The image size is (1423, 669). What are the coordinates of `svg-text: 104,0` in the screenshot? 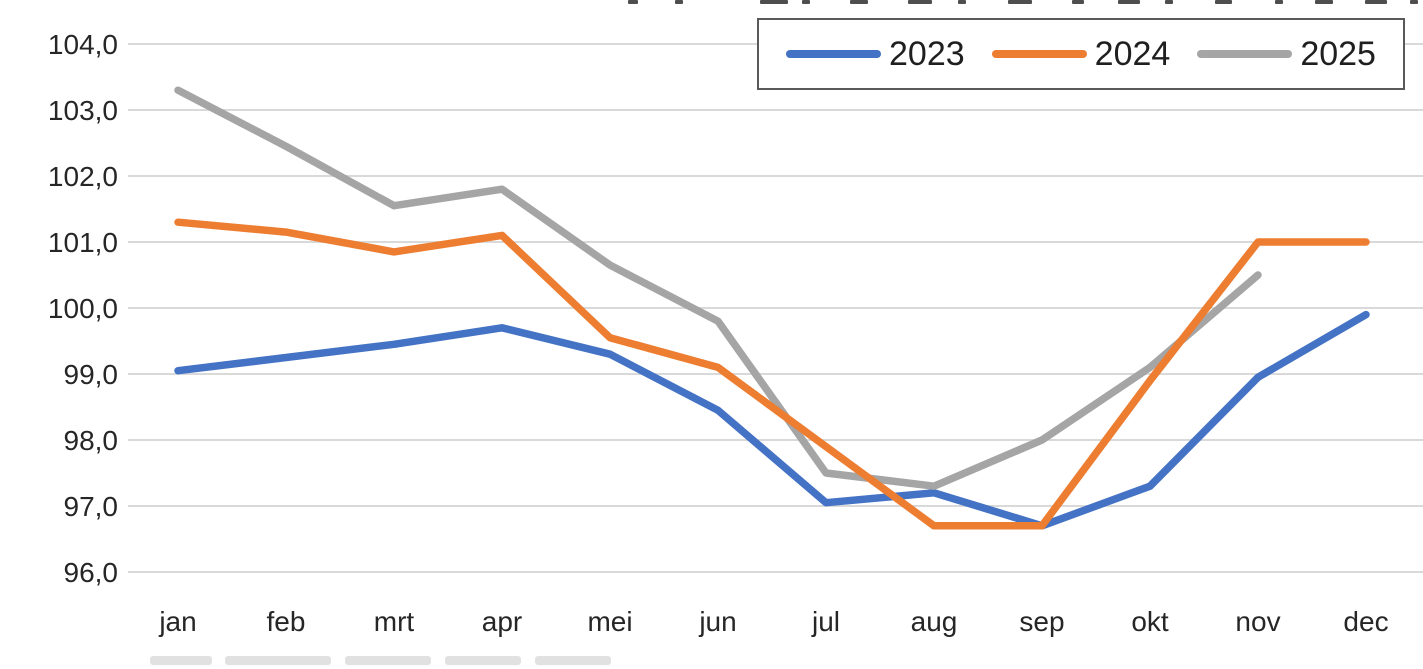 It's located at (83, 44).